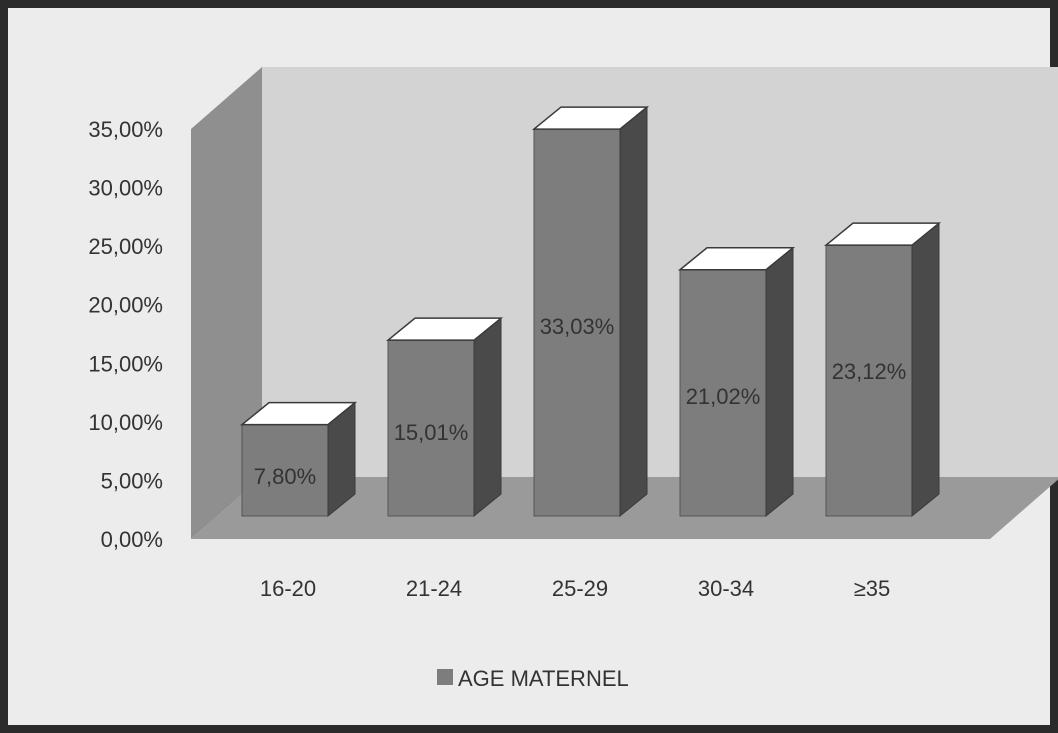  What do you see at coordinates (132, 539) in the screenshot?
I see `y-tick-label: 0,00%` at bounding box center [132, 539].